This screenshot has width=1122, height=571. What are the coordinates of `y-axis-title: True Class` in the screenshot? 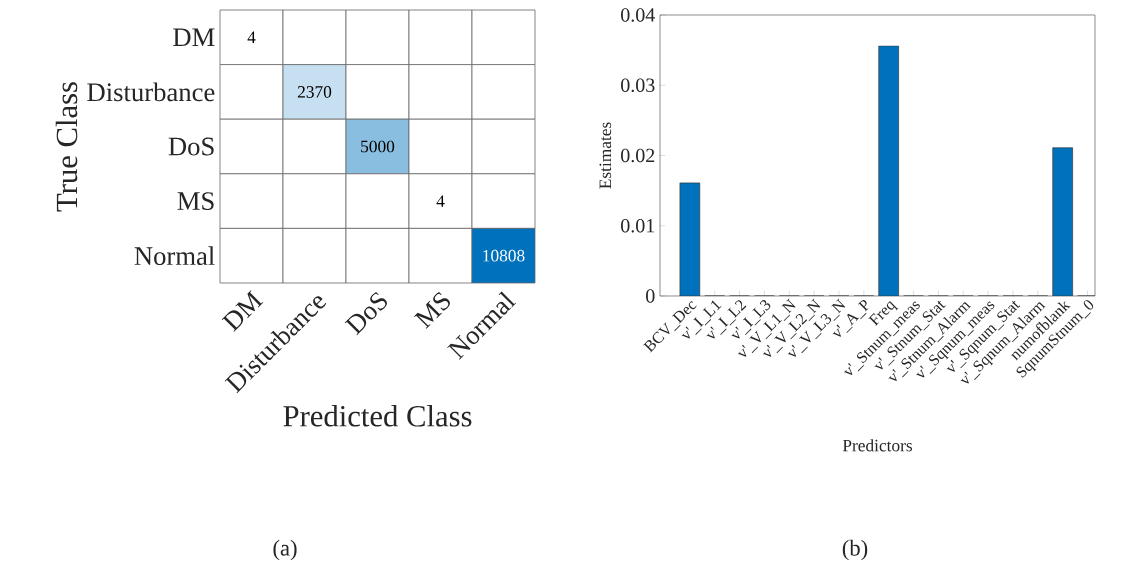 It's located at (66, 147).